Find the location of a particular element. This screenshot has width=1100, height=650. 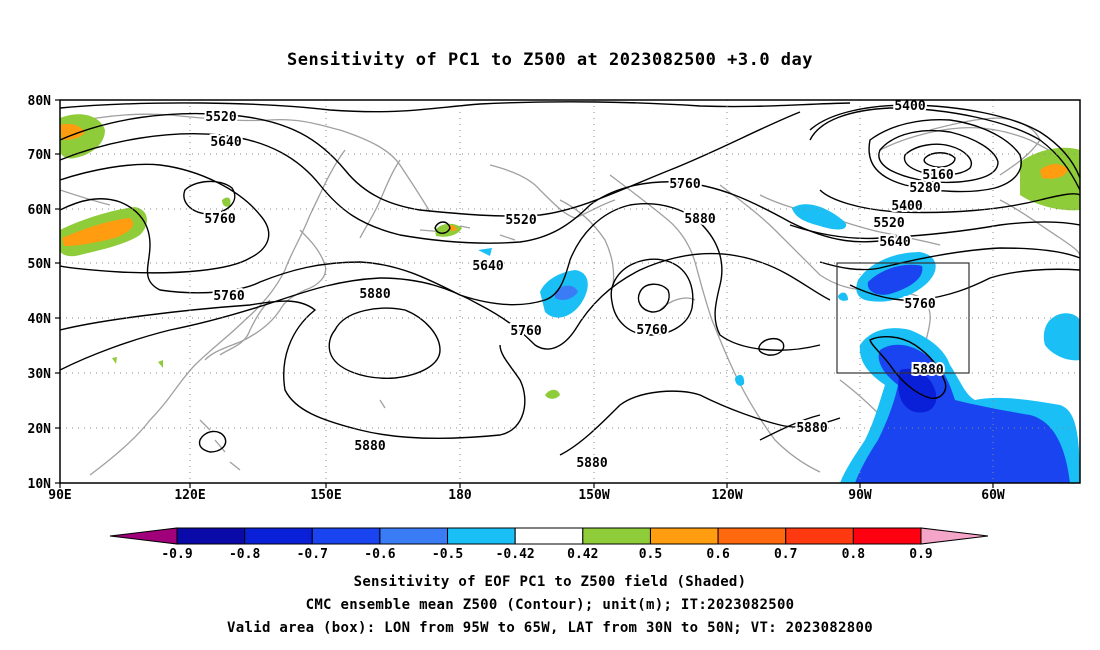

colorbar-label: -0.7 is located at coordinates (312, 554).